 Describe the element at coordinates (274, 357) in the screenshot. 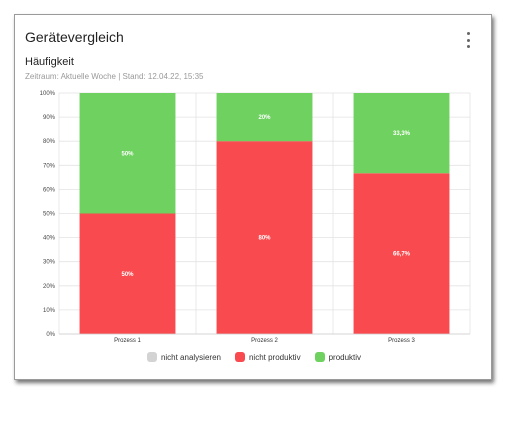

I see `legend-label: nicht produktiv` at that location.